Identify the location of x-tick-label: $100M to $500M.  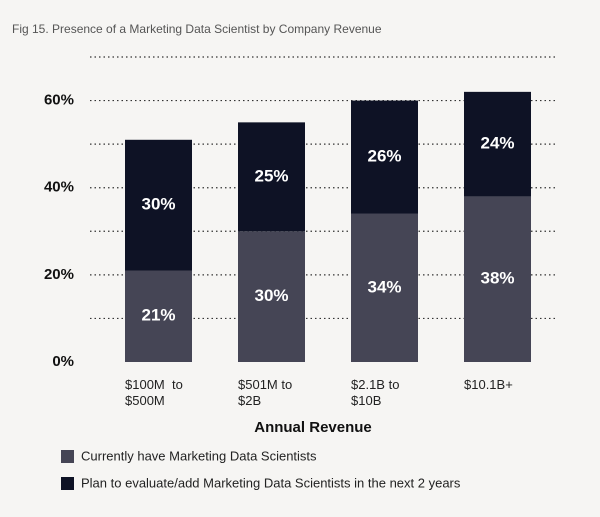
(154, 392).